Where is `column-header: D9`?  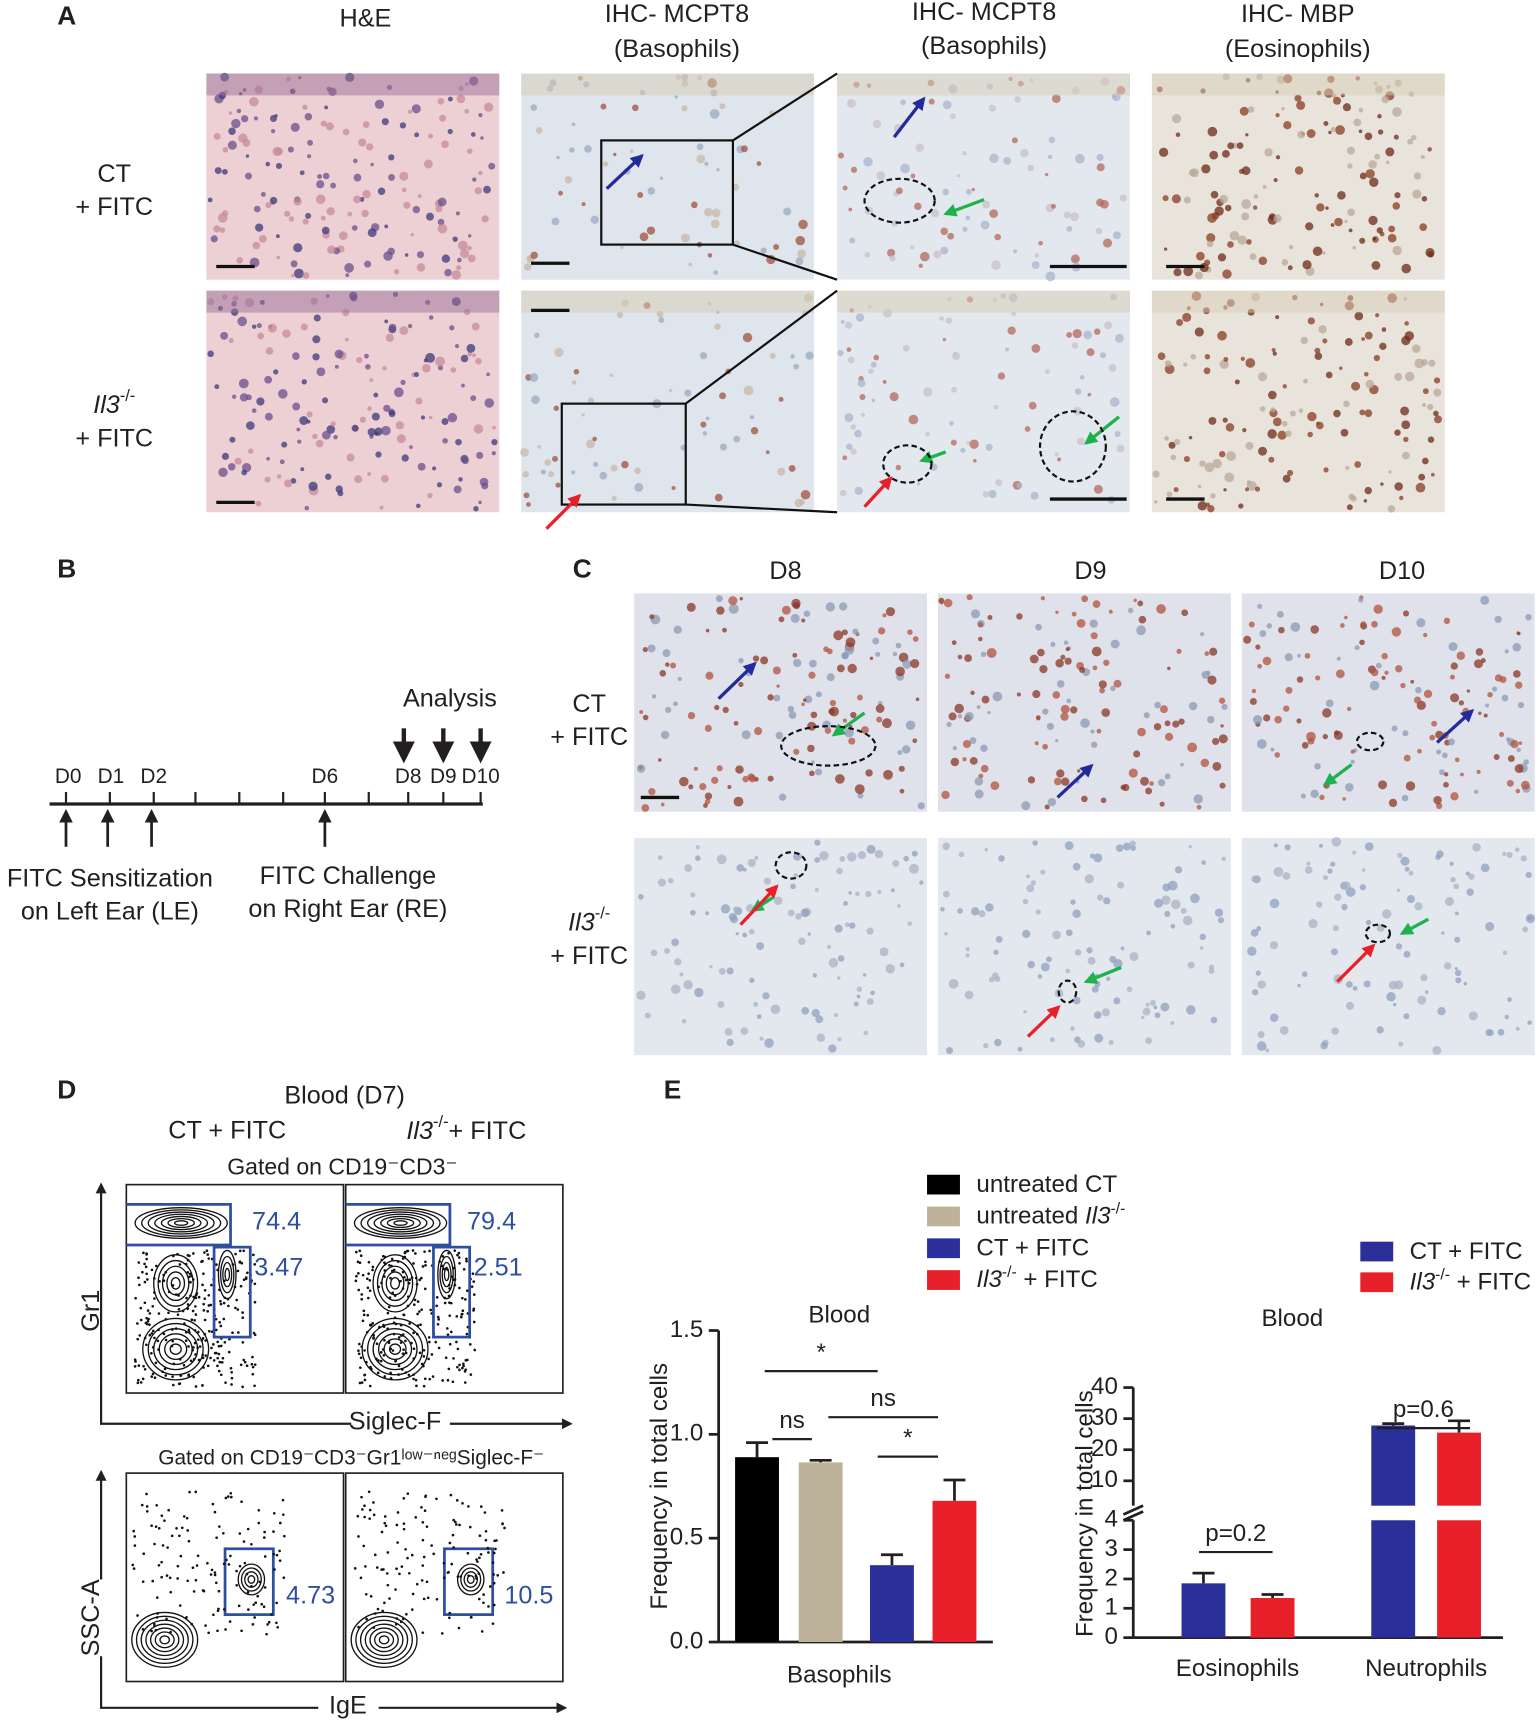
column-header: D9 is located at coordinates (1090, 571).